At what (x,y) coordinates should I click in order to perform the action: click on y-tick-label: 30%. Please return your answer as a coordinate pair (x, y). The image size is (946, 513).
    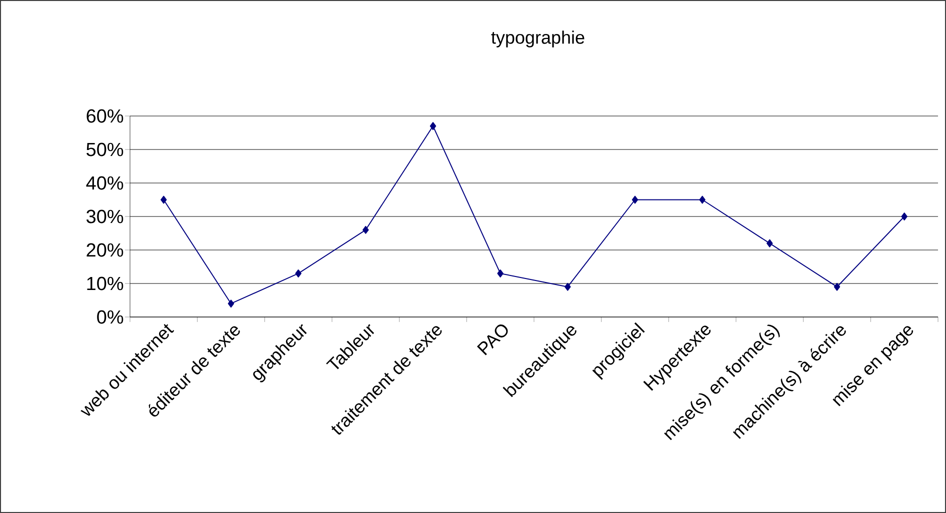
    Looking at the image, I should click on (105, 217).